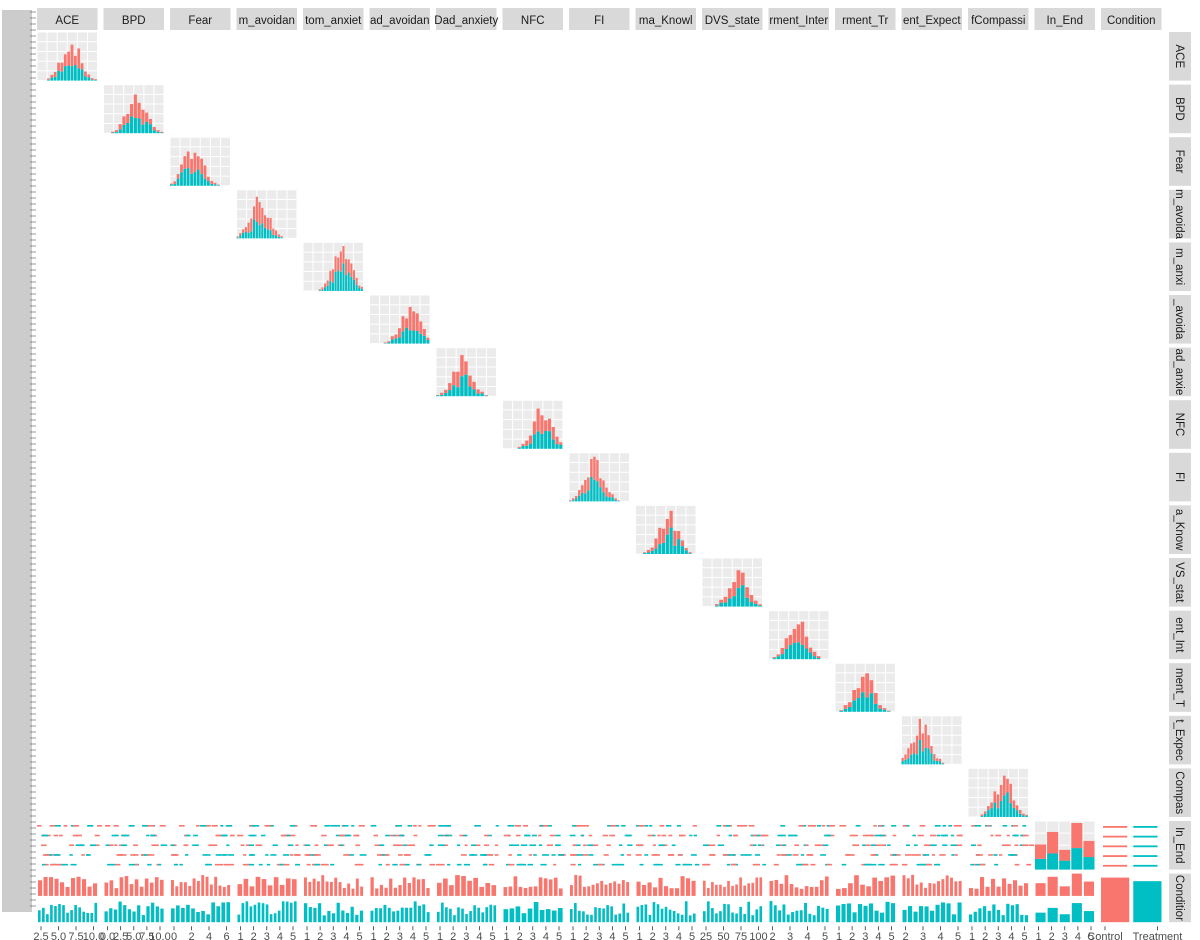 Image resolution: width=1200 pixels, height=940 pixels. What do you see at coordinates (1180, 424) in the screenshot?
I see `row-strip: NFC` at bounding box center [1180, 424].